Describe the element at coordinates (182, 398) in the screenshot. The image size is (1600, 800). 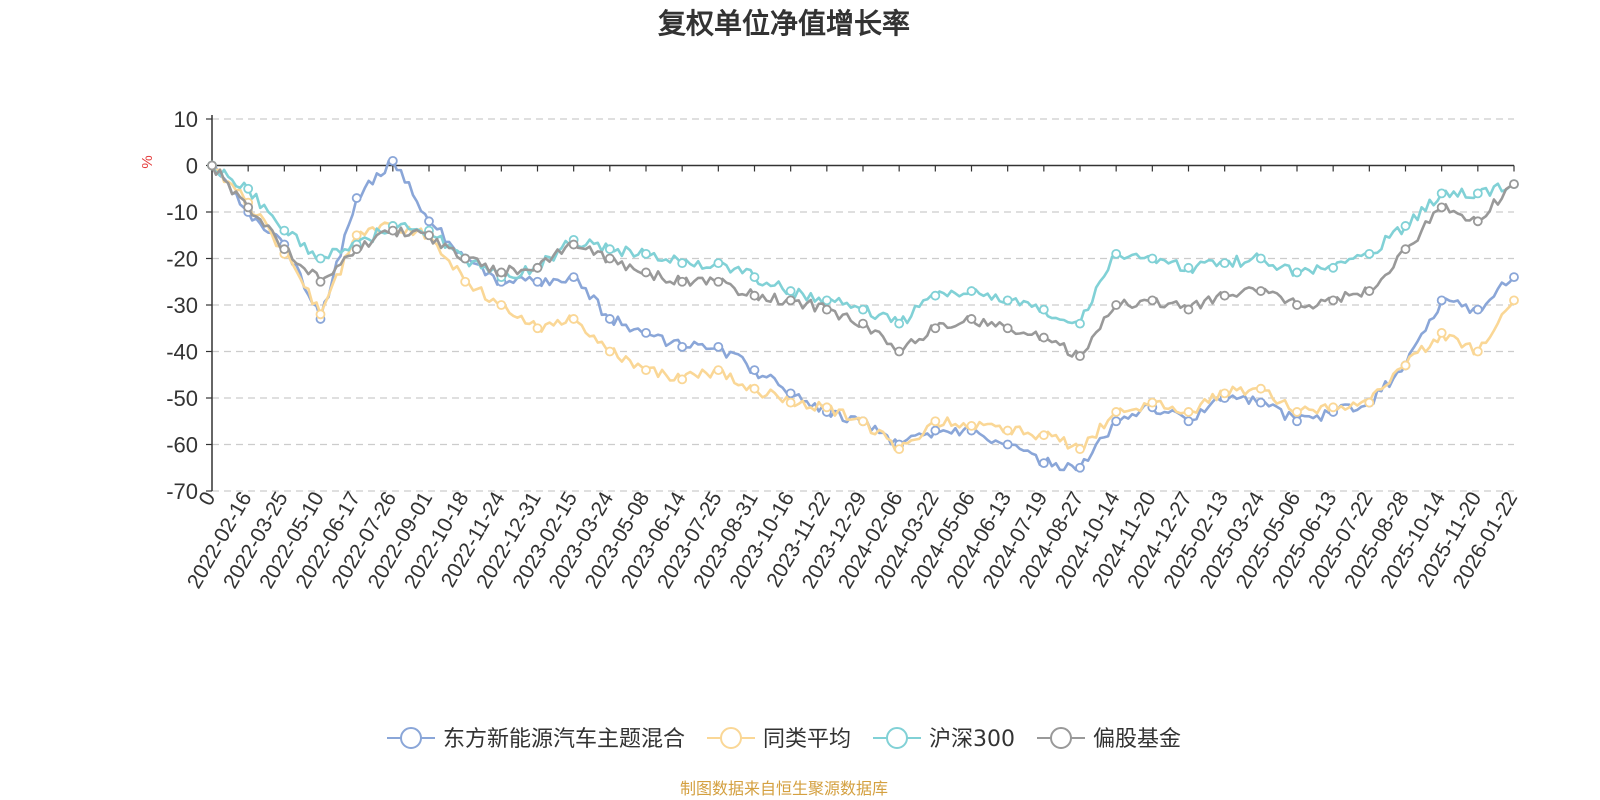
I see `y-tick-label: -50` at that location.